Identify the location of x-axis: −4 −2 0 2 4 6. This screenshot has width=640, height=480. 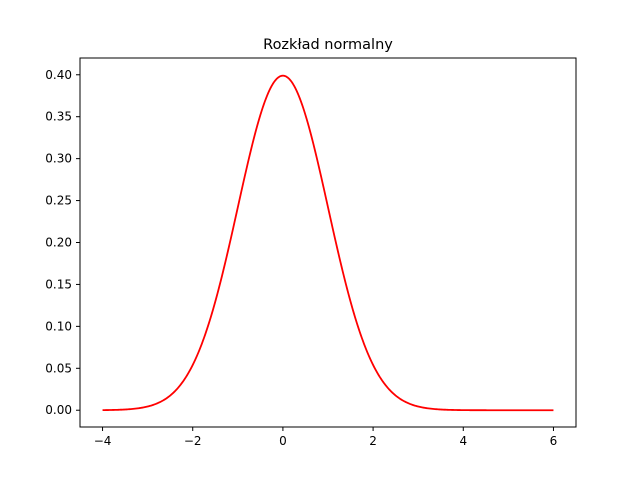
(326, 437).